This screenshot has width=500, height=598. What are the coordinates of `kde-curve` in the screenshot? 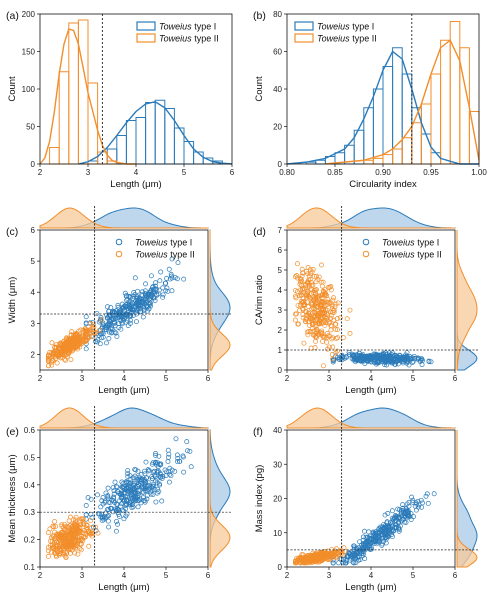 It's located at (87, 96).